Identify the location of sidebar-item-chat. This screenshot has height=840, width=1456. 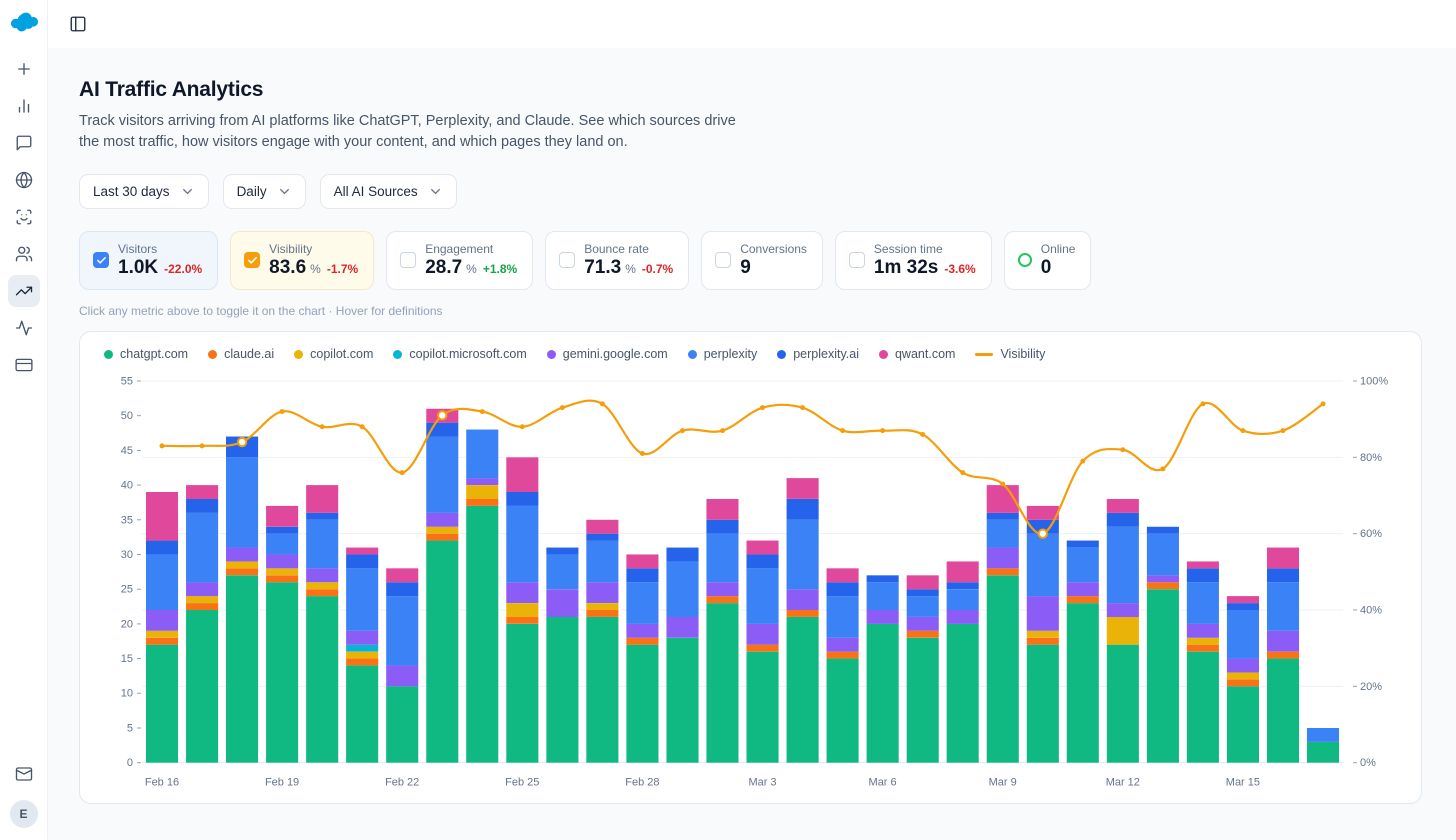
(24, 143).